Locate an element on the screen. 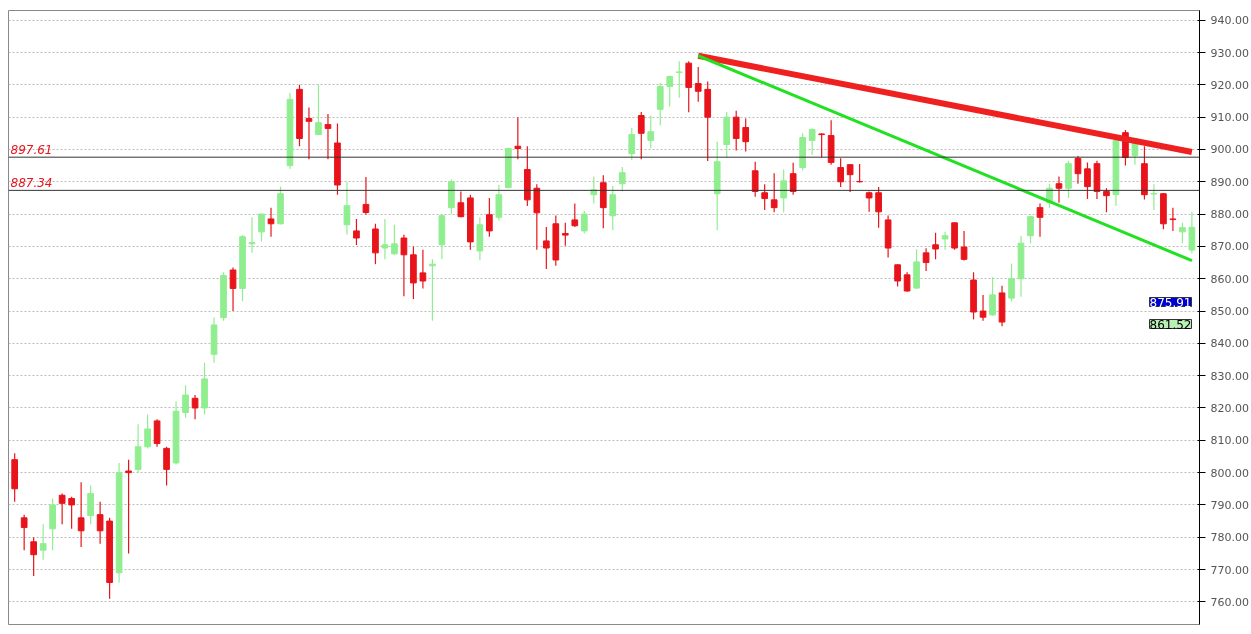 This screenshot has width=1251, height=634. y-tick-label: 770.00 is located at coordinates (1229, 570).